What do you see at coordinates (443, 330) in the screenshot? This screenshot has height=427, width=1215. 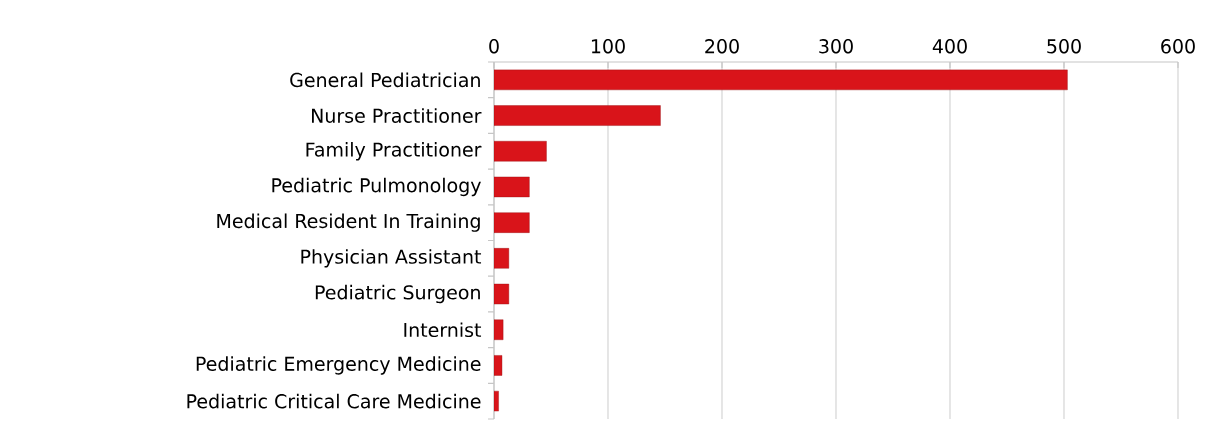 I see `y-tick-label: Internist` at bounding box center [443, 330].